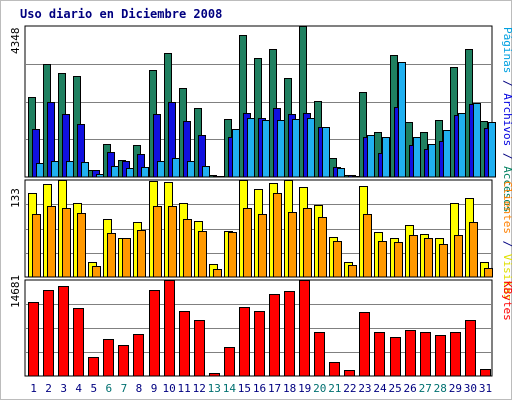 The width and height of the screenshot is (512, 400). I want to click on bar-páginas-day-24, so click(386, 157).